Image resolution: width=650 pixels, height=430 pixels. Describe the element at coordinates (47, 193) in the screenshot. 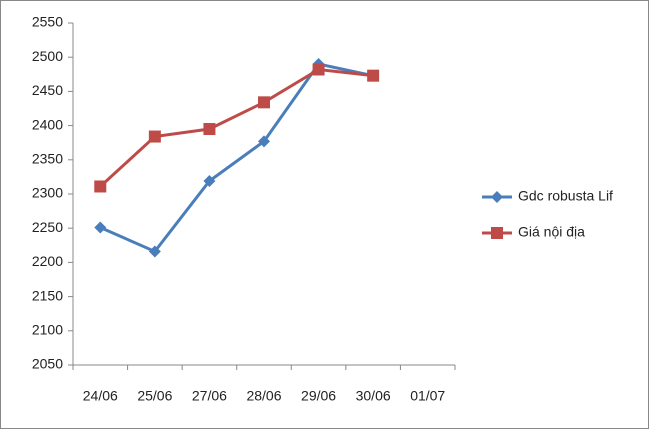

I see `y-tick-label: 2300` at that location.